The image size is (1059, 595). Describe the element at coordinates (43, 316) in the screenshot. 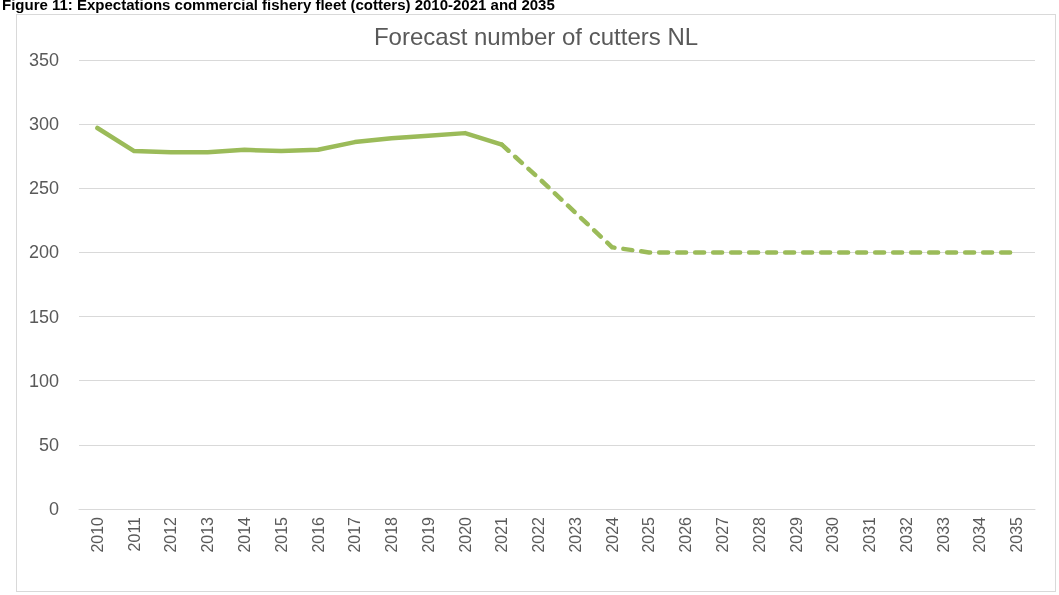

I see `y-tick-label: 150` at that location.